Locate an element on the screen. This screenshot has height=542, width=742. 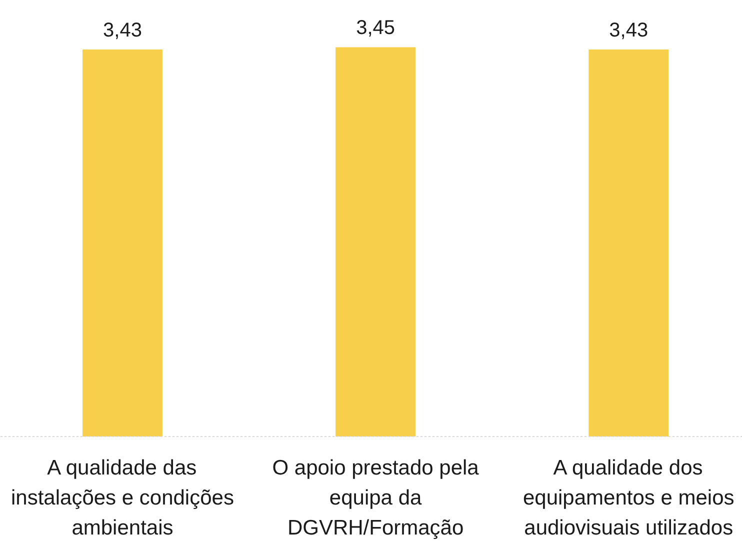
x-tick-label: O apoio prestado pela equipa da DGVRH/Formação is located at coordinates (376, 498).